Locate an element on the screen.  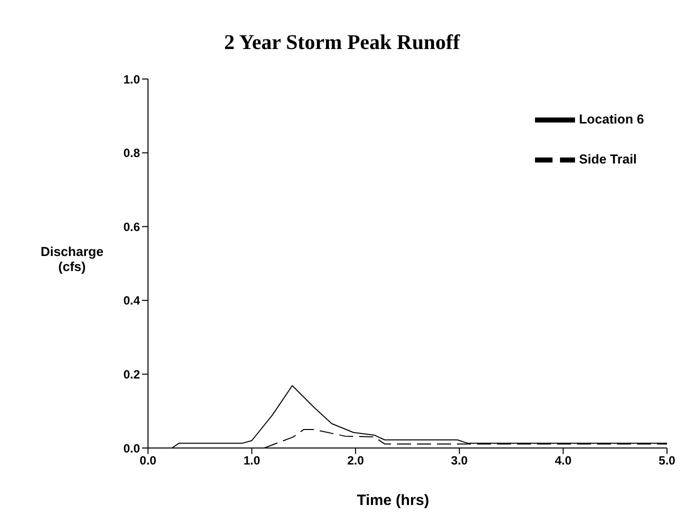
x-tick-label: 2.0 is located at coordinates (355, 461).